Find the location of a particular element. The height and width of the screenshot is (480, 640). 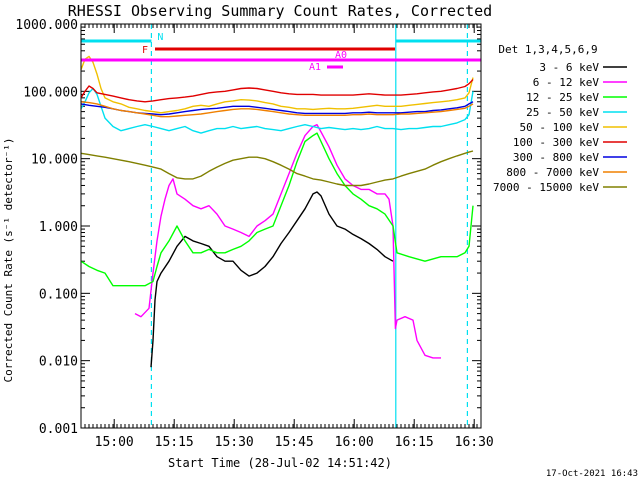

y-tick-label: 0.001 is located at coordinates (58, 429).